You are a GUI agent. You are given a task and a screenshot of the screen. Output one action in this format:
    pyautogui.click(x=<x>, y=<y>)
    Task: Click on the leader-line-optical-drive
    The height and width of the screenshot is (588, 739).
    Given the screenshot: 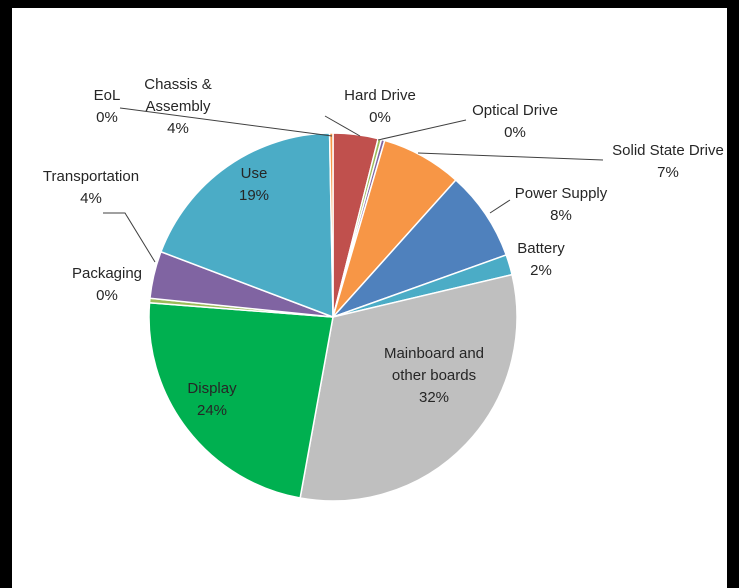 What is the action you would take?
    pyautogui.click(x=422, y=130)
    